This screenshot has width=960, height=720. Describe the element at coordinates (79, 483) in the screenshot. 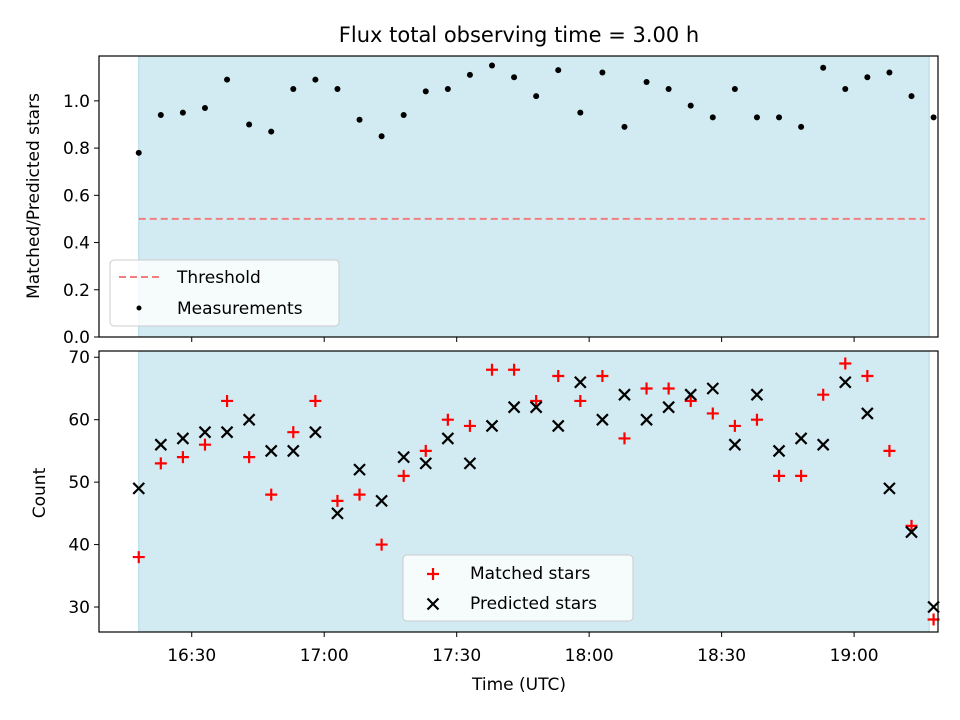

I see `y-tick-label: 50` at that location.